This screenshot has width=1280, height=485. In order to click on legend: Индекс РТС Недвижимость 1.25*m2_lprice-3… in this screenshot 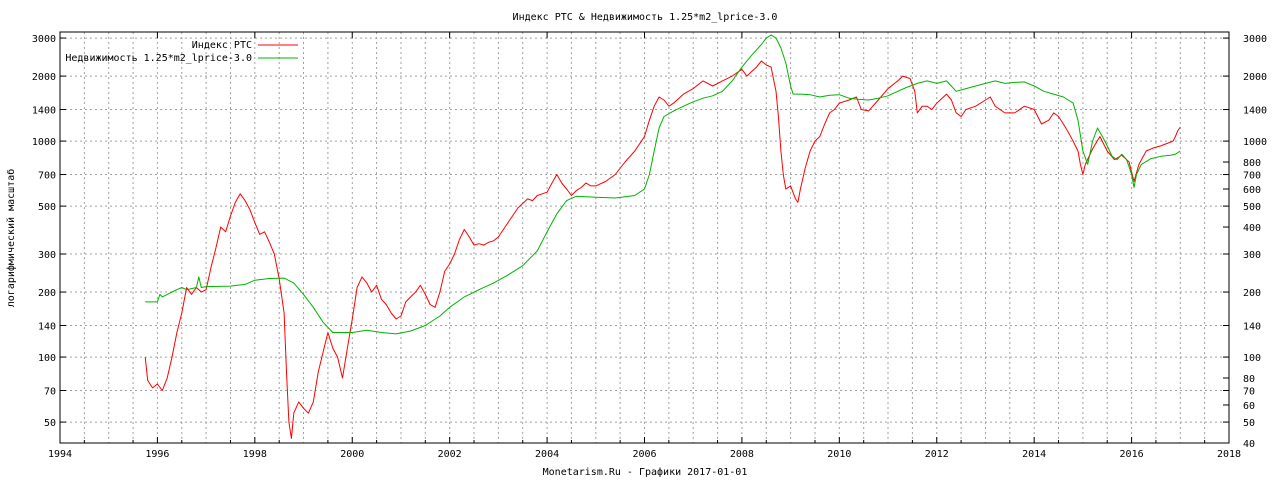, I will do `click(181, 52)`.